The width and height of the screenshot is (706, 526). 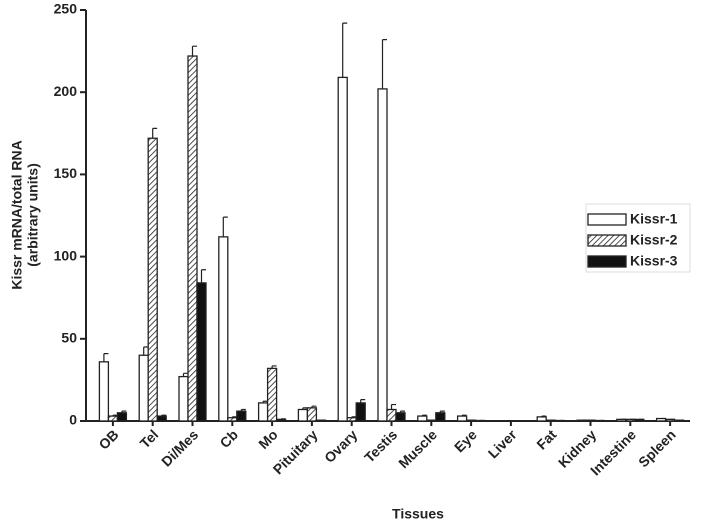 What do you see at coordinates (546, 439) in the screenshot?
I see `x-tick-label: Fat` at bounding box center [546, 439].